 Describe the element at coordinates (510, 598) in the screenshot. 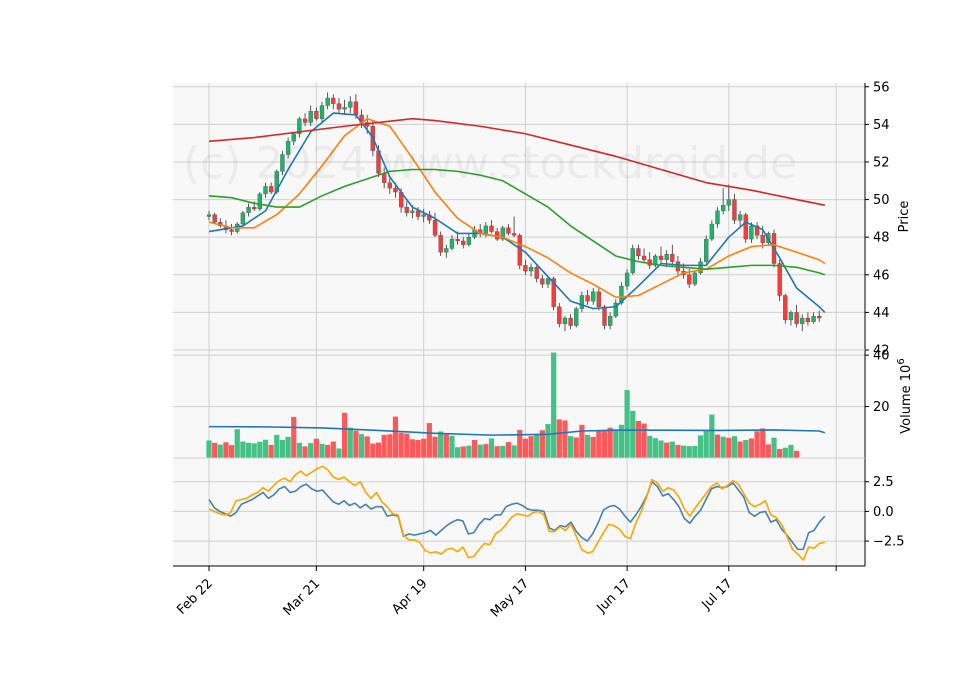

I see `x-tick-label: May 17` at that location.